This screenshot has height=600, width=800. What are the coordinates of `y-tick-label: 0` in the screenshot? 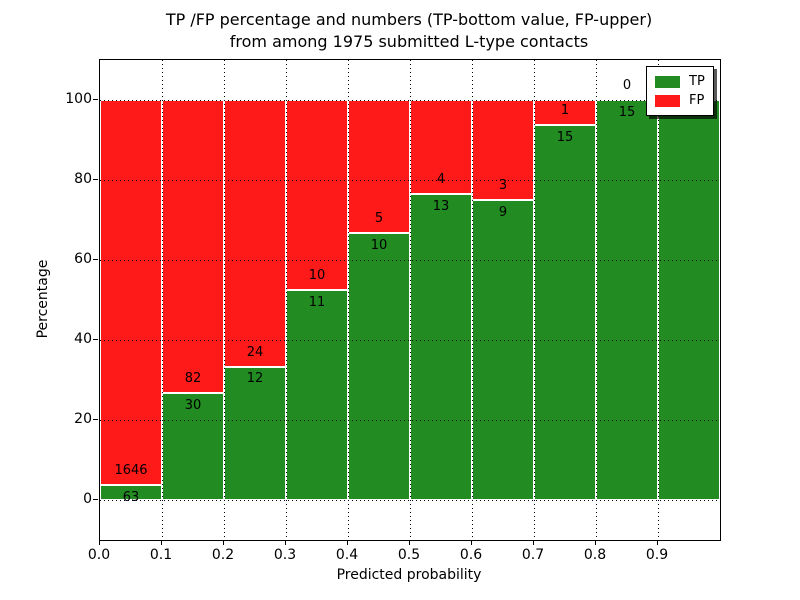 It's located at (87, 499).